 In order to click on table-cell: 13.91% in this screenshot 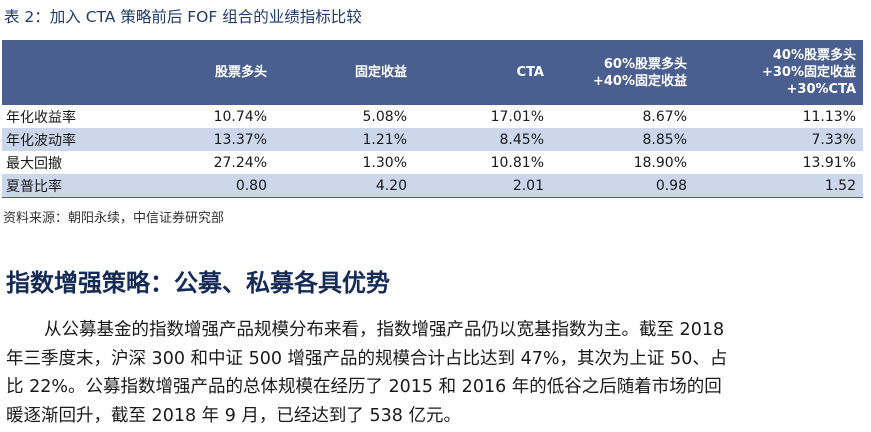, I will do `click(829, 162)`.